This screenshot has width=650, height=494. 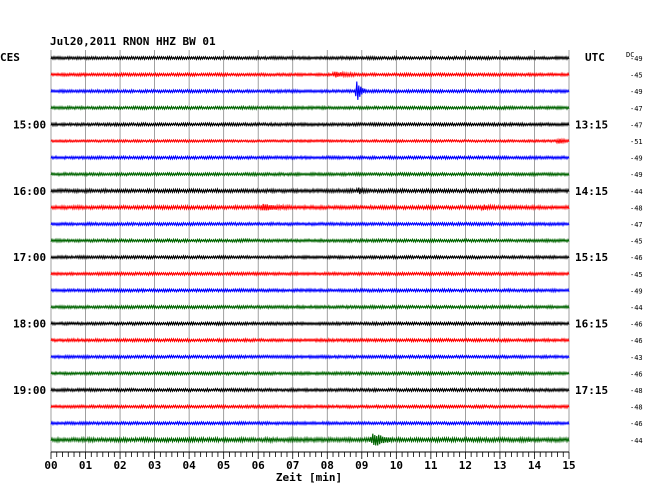 What do you see at coordinates (190, 465) in the screenshot?
I see `x-tick-label: 04` at bounding box center [190, 465].